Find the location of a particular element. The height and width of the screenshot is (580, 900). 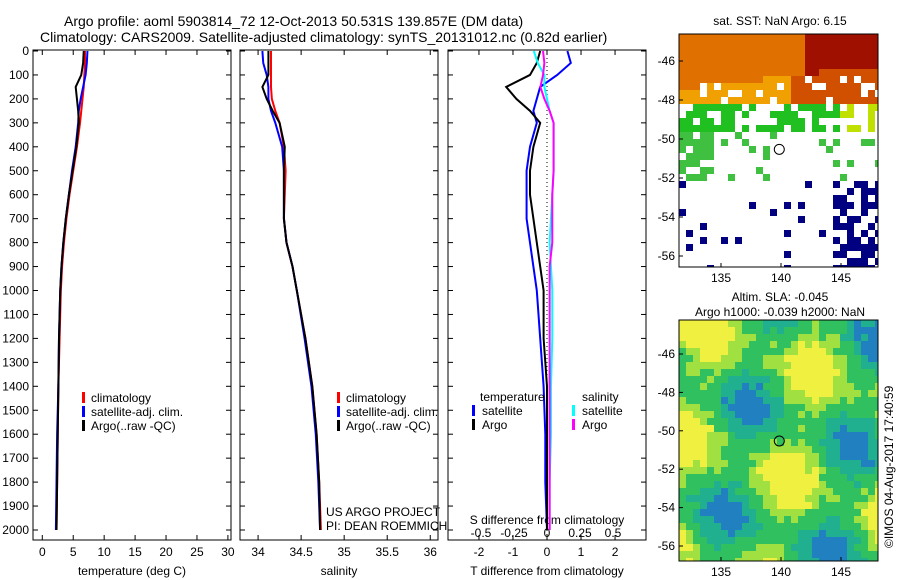

legend-header-temperature: temperature is located at coordinates (512, 397).